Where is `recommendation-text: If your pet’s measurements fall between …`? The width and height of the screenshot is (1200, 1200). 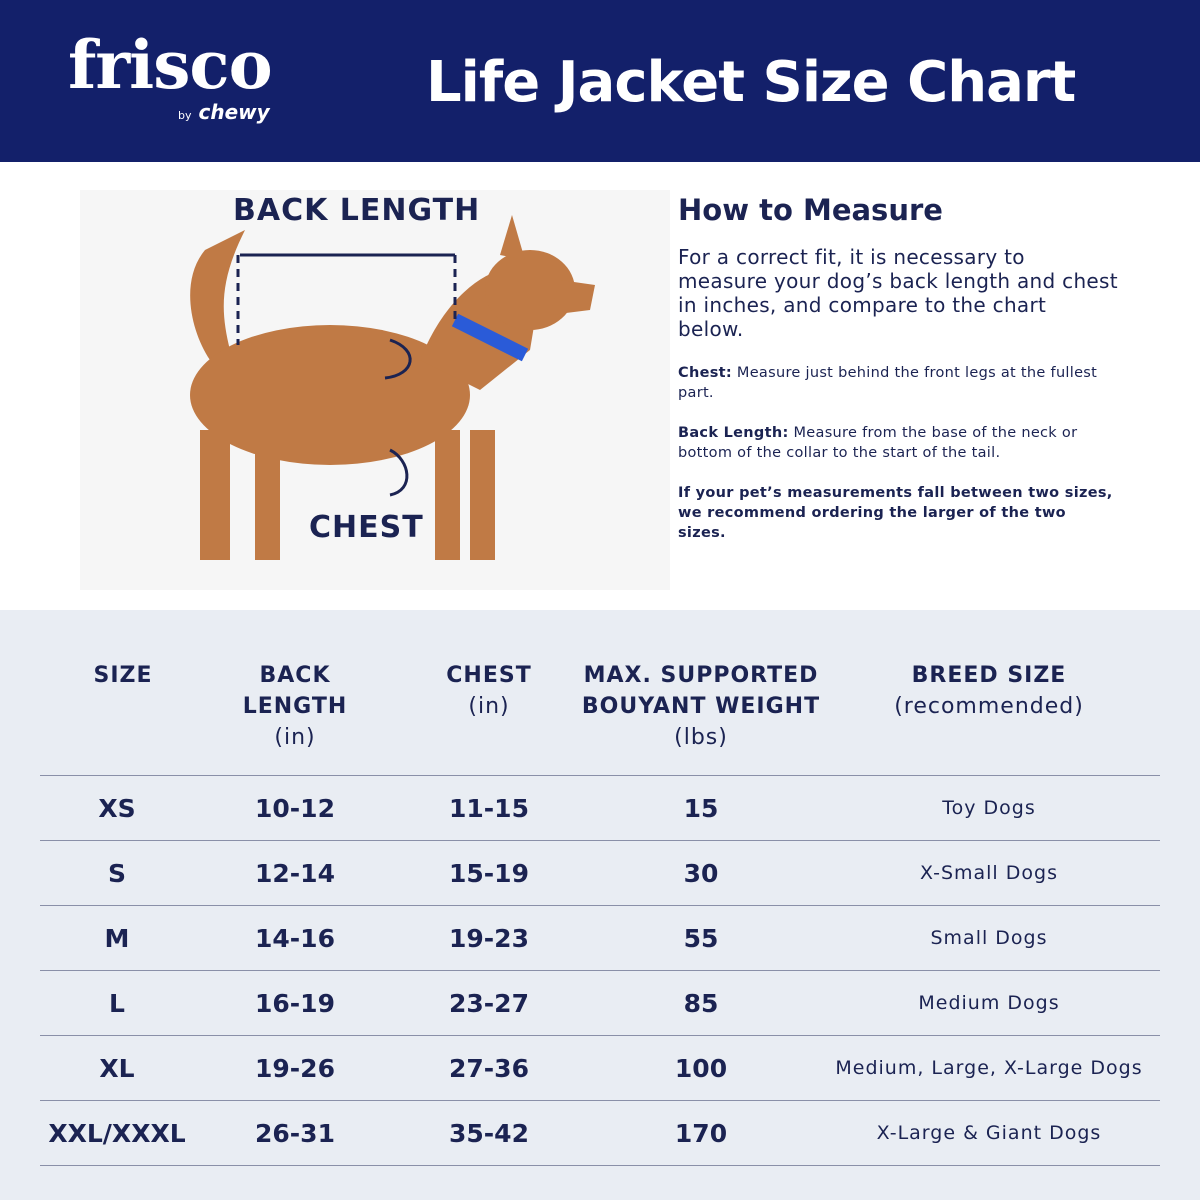 recommendation-text: If your pet’s measurements fall between … is located at coordinates (895, 513).